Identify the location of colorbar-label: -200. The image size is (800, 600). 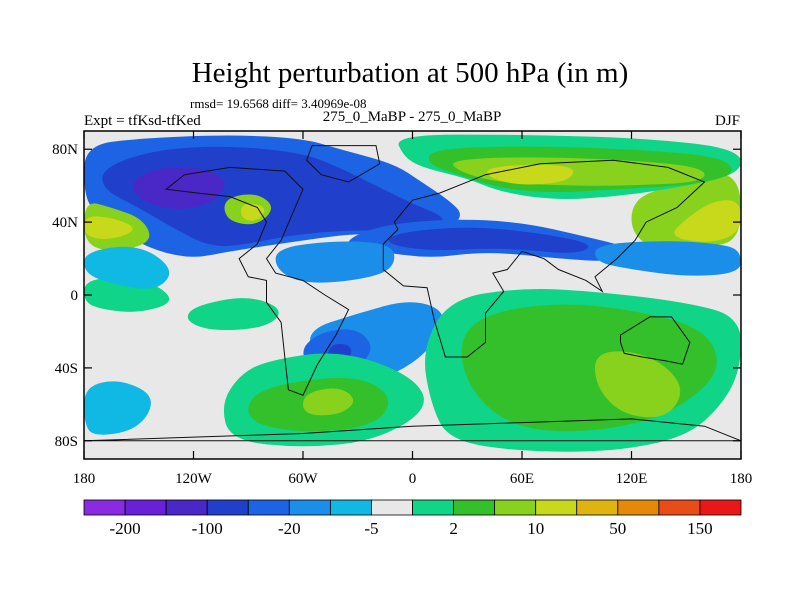
(125, 528).